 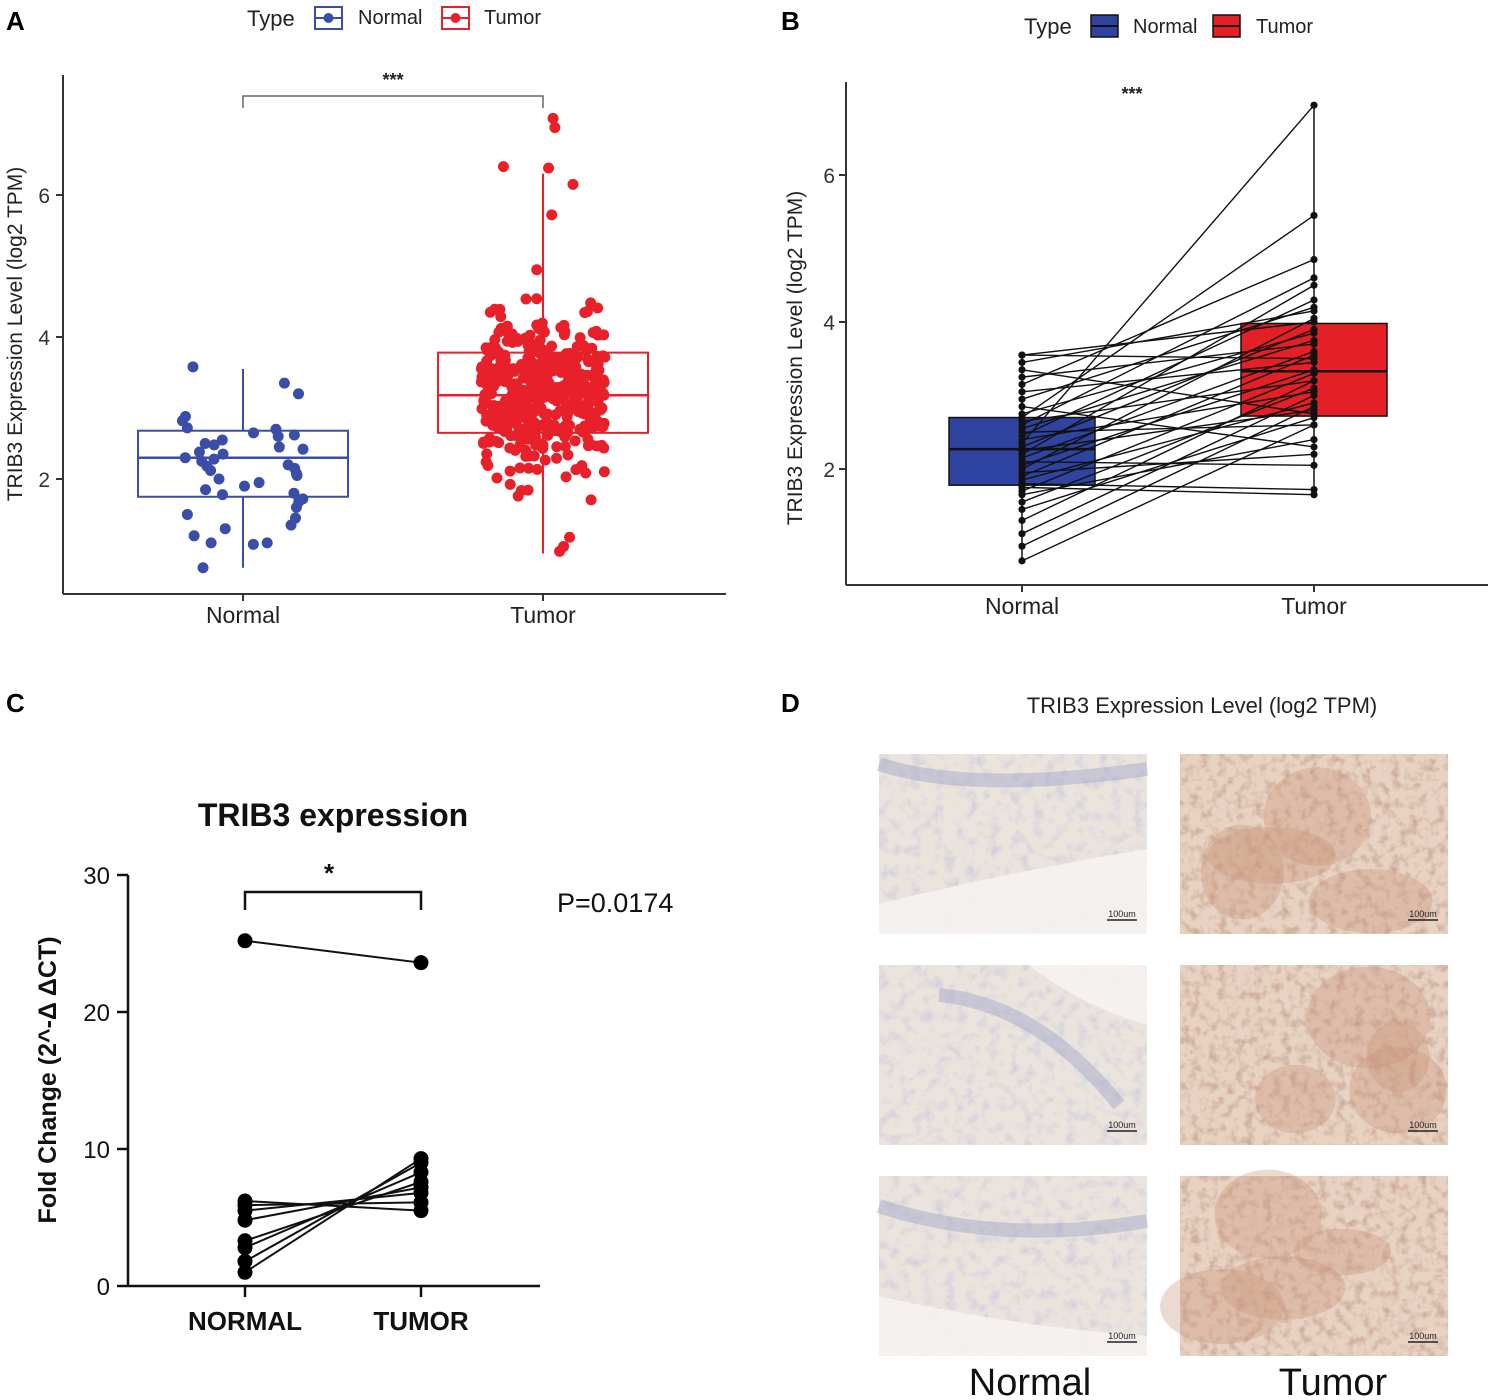 I want to click on legend-a-title: Type, so click(x=271, y=18).